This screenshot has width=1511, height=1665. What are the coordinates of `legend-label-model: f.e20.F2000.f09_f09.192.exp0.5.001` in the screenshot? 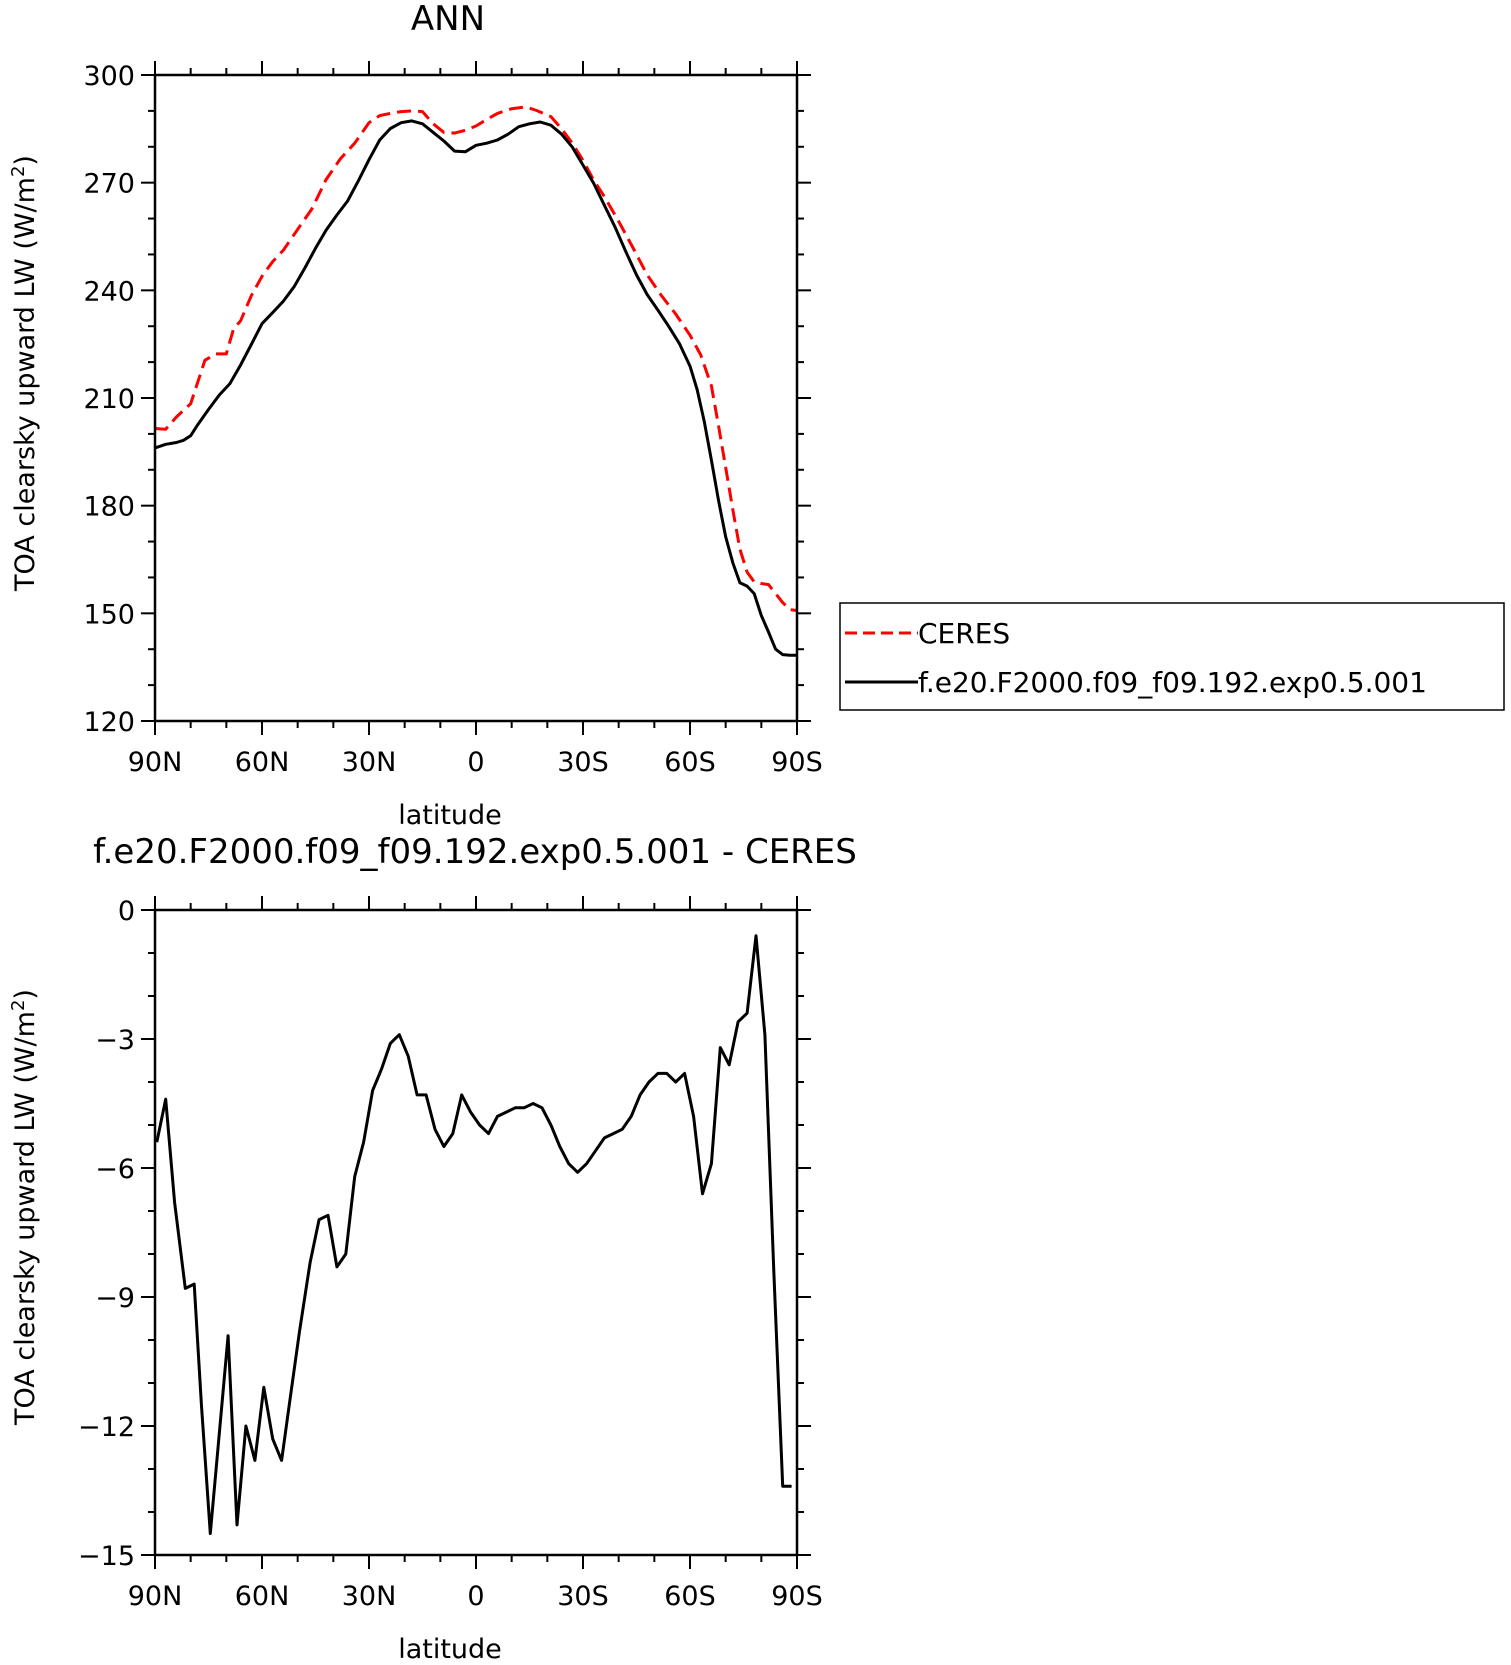 It's located at (1172, 682).